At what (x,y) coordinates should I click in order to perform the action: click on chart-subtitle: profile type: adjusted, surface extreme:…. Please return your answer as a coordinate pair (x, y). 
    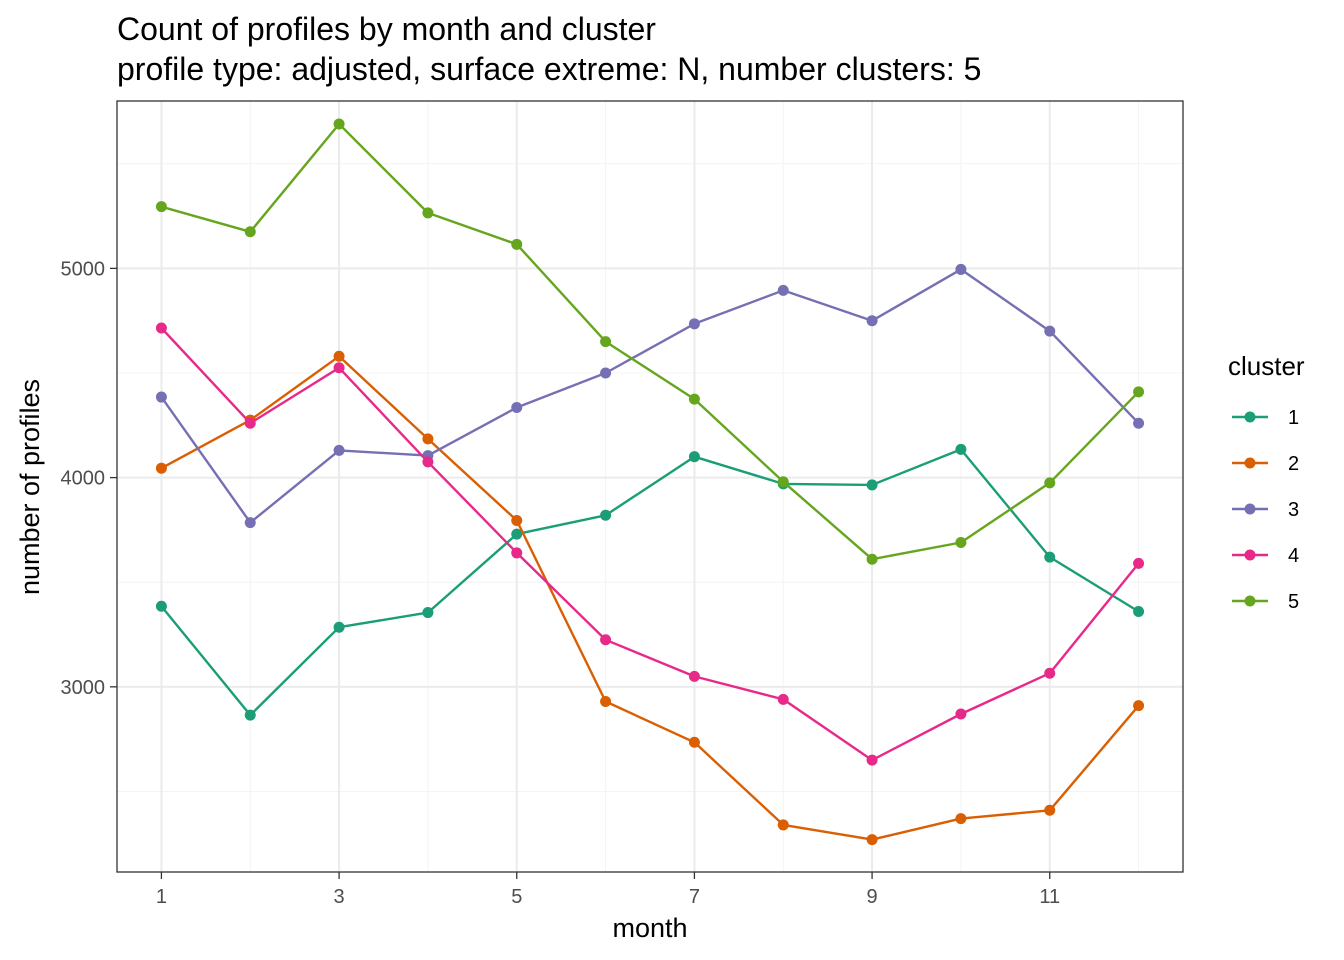
    Looking at the image, I should click on (549, 69).